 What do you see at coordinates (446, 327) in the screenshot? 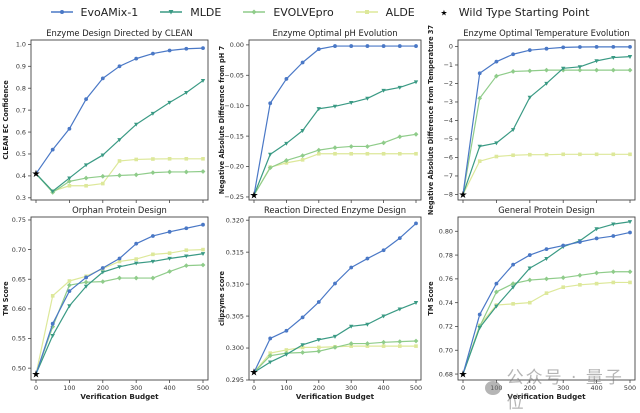
I see `y-tick-label: 0.72` at bounding box center [446, 327].